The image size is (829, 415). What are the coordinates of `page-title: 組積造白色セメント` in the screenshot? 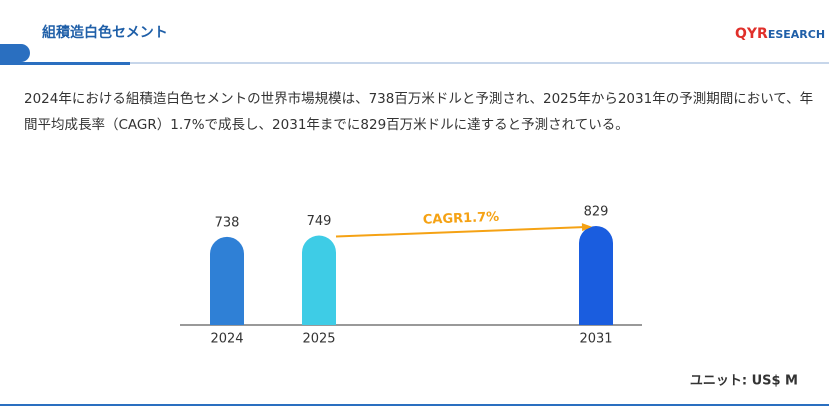 It's located at (105, 33).